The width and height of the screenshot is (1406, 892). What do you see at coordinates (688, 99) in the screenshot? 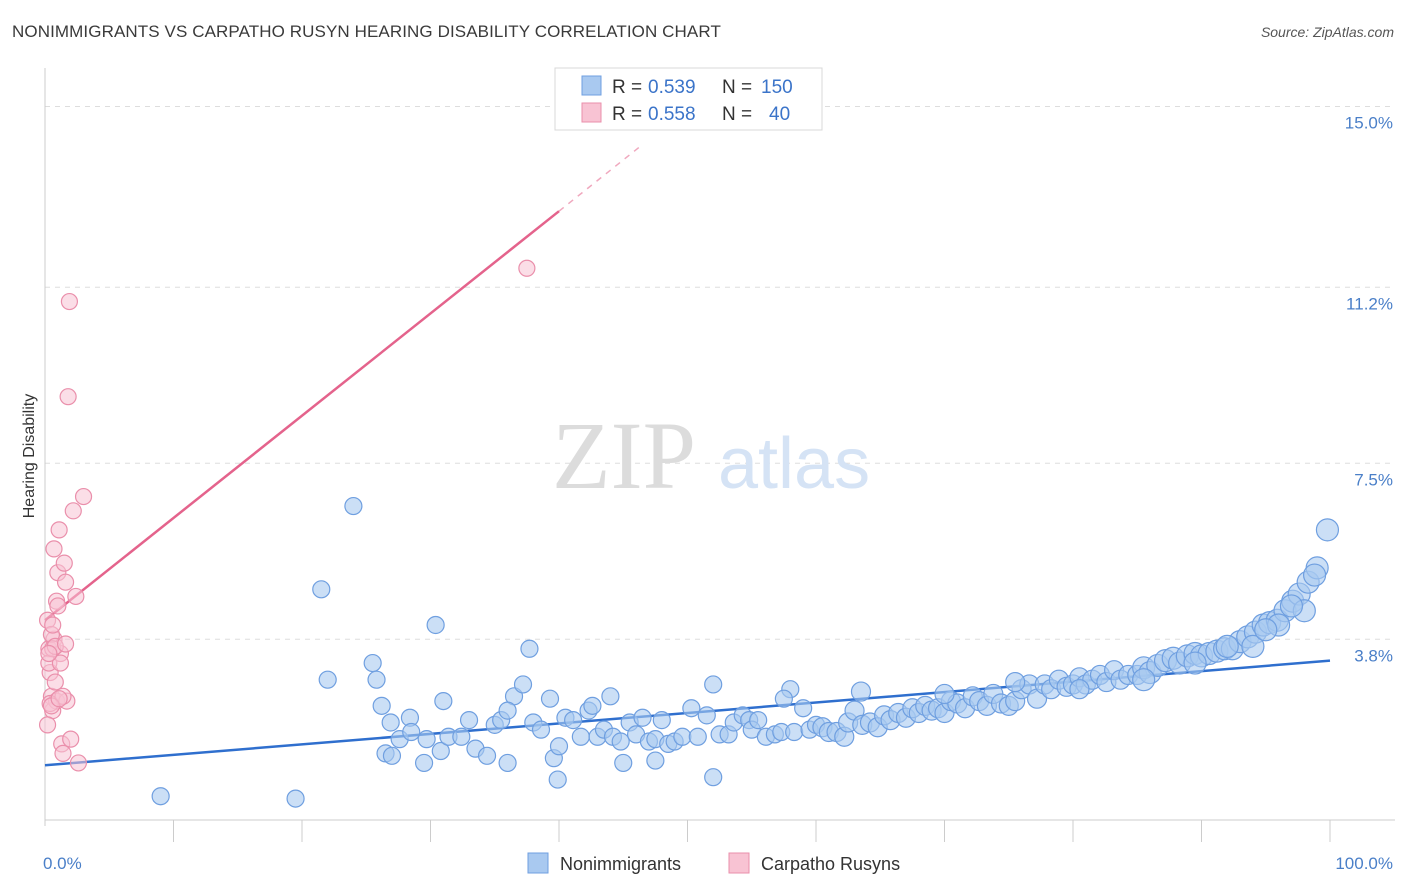
I see `correlation-legend: R = 0.539 N = 150 R = 0.558 N = 40` at bounding box center [688, 99].